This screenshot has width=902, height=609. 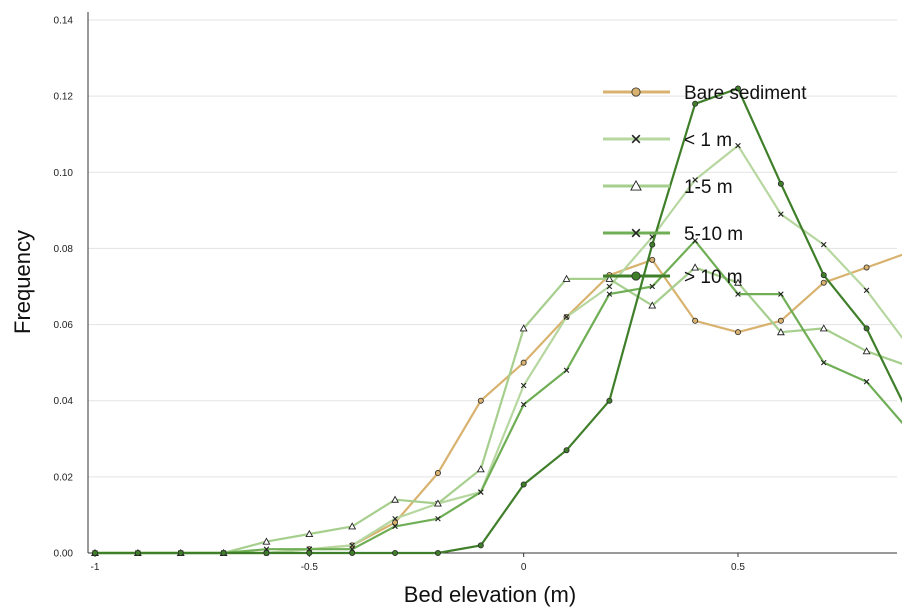 I want to click on legend-label: > 10 m, so click(x=713, y=277).